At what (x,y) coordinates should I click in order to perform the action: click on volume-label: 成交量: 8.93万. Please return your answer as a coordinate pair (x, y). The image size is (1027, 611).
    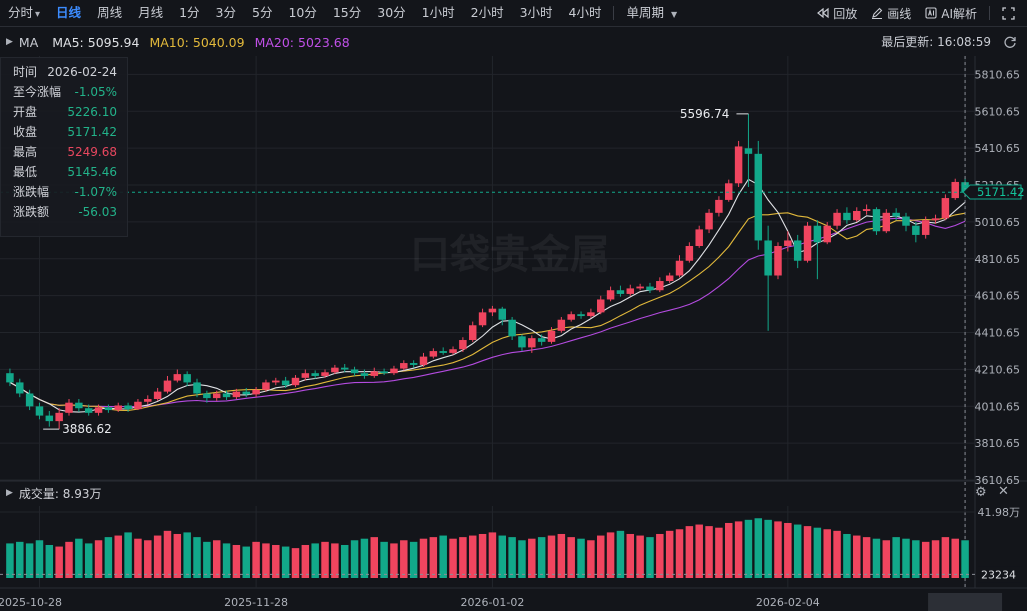
    Looking at the image, I should click on (60, 493).